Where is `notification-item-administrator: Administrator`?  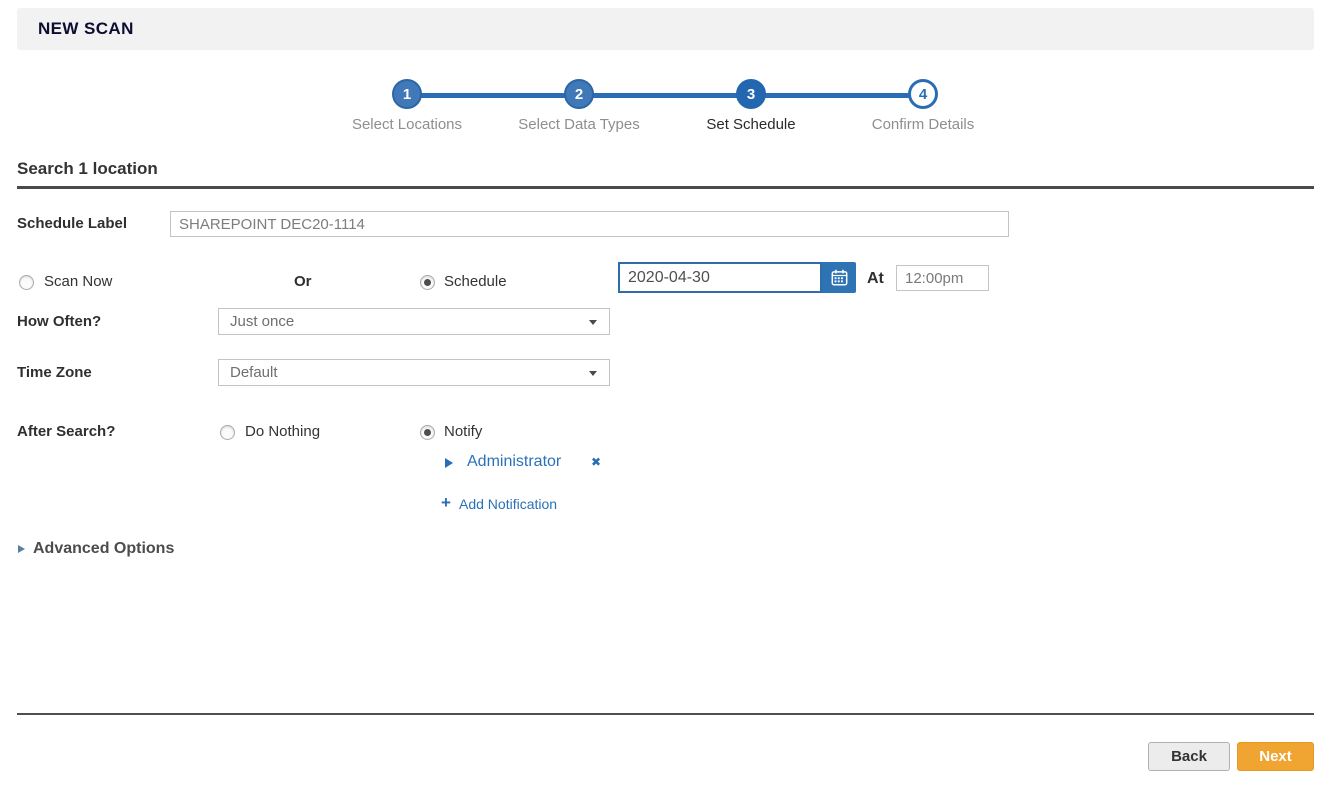
notification-item-administrator: Administrator is located at coordinates (514, 461).